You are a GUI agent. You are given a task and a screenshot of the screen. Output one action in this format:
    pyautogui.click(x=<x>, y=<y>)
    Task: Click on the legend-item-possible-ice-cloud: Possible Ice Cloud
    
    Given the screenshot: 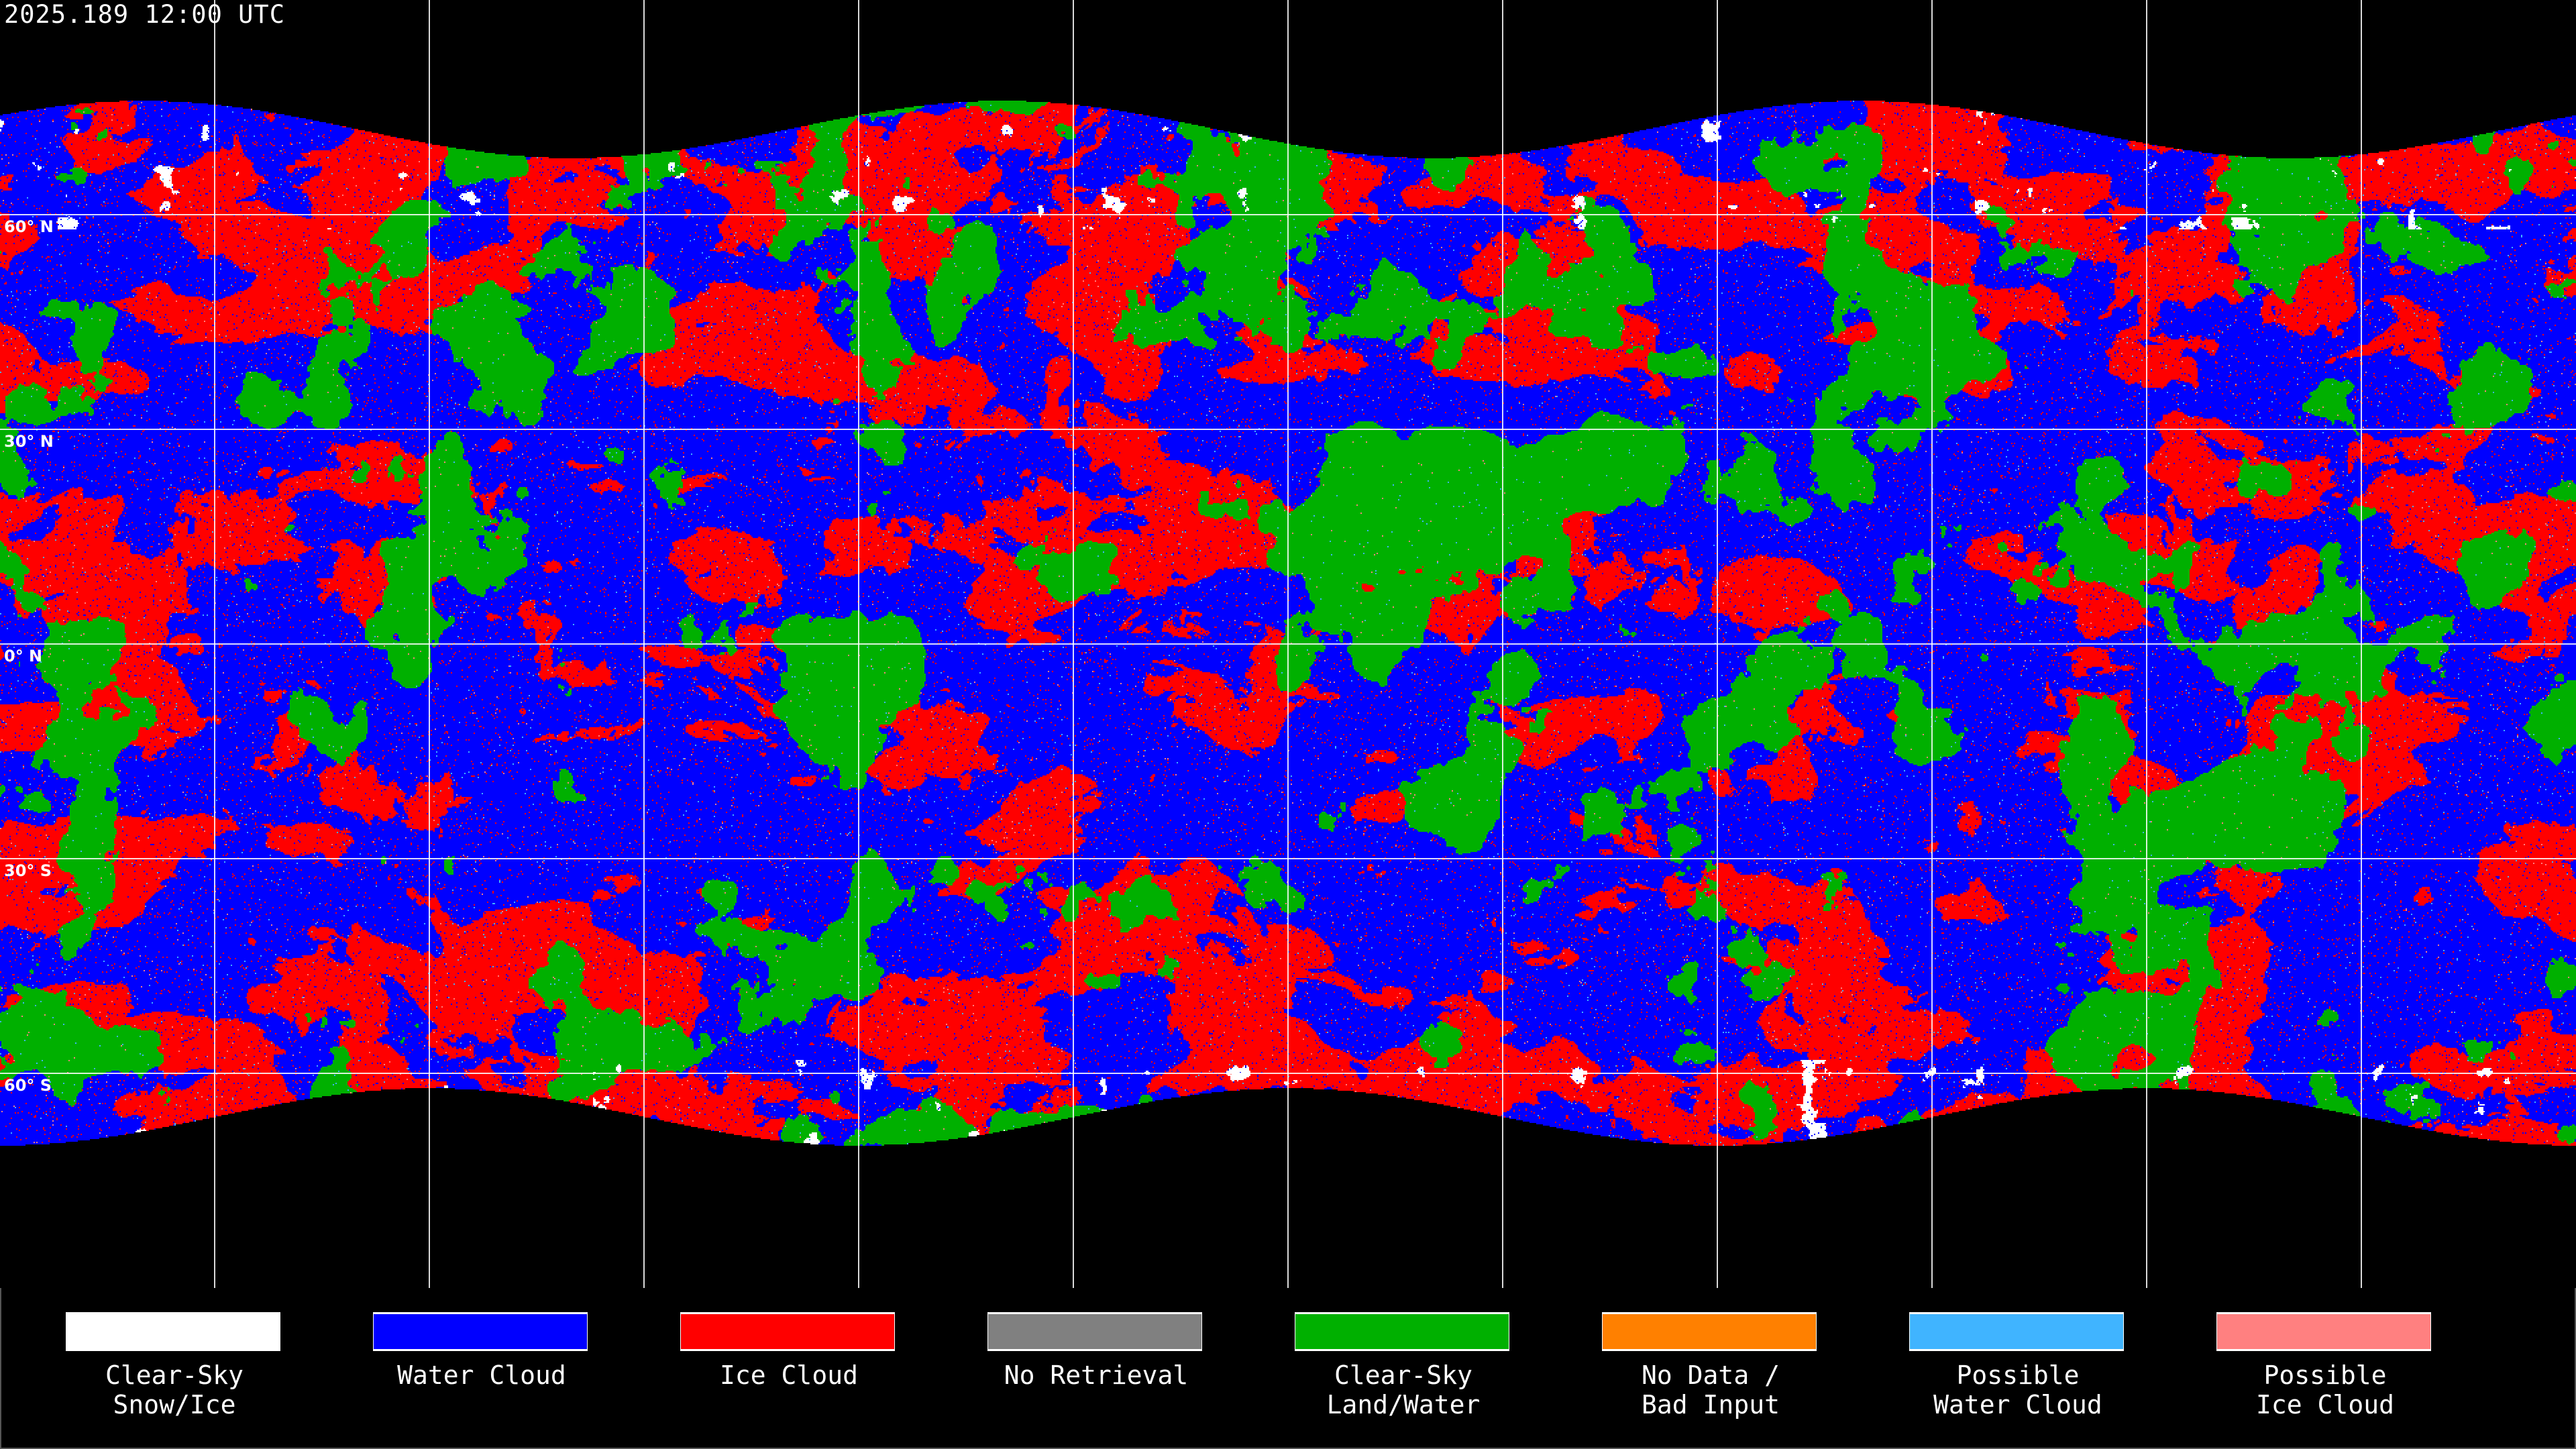 What is the action you would take?
    pyautogui.click(x=2325, y=1365)
    